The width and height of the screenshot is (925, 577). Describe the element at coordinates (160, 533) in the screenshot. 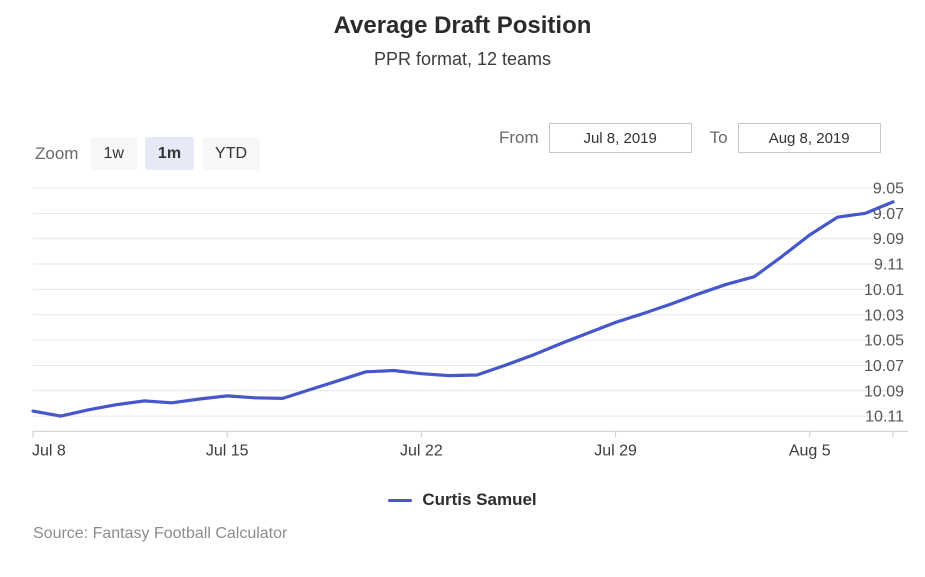

I see `source-credit: Source: Fantasy Football Calculator` at that location.